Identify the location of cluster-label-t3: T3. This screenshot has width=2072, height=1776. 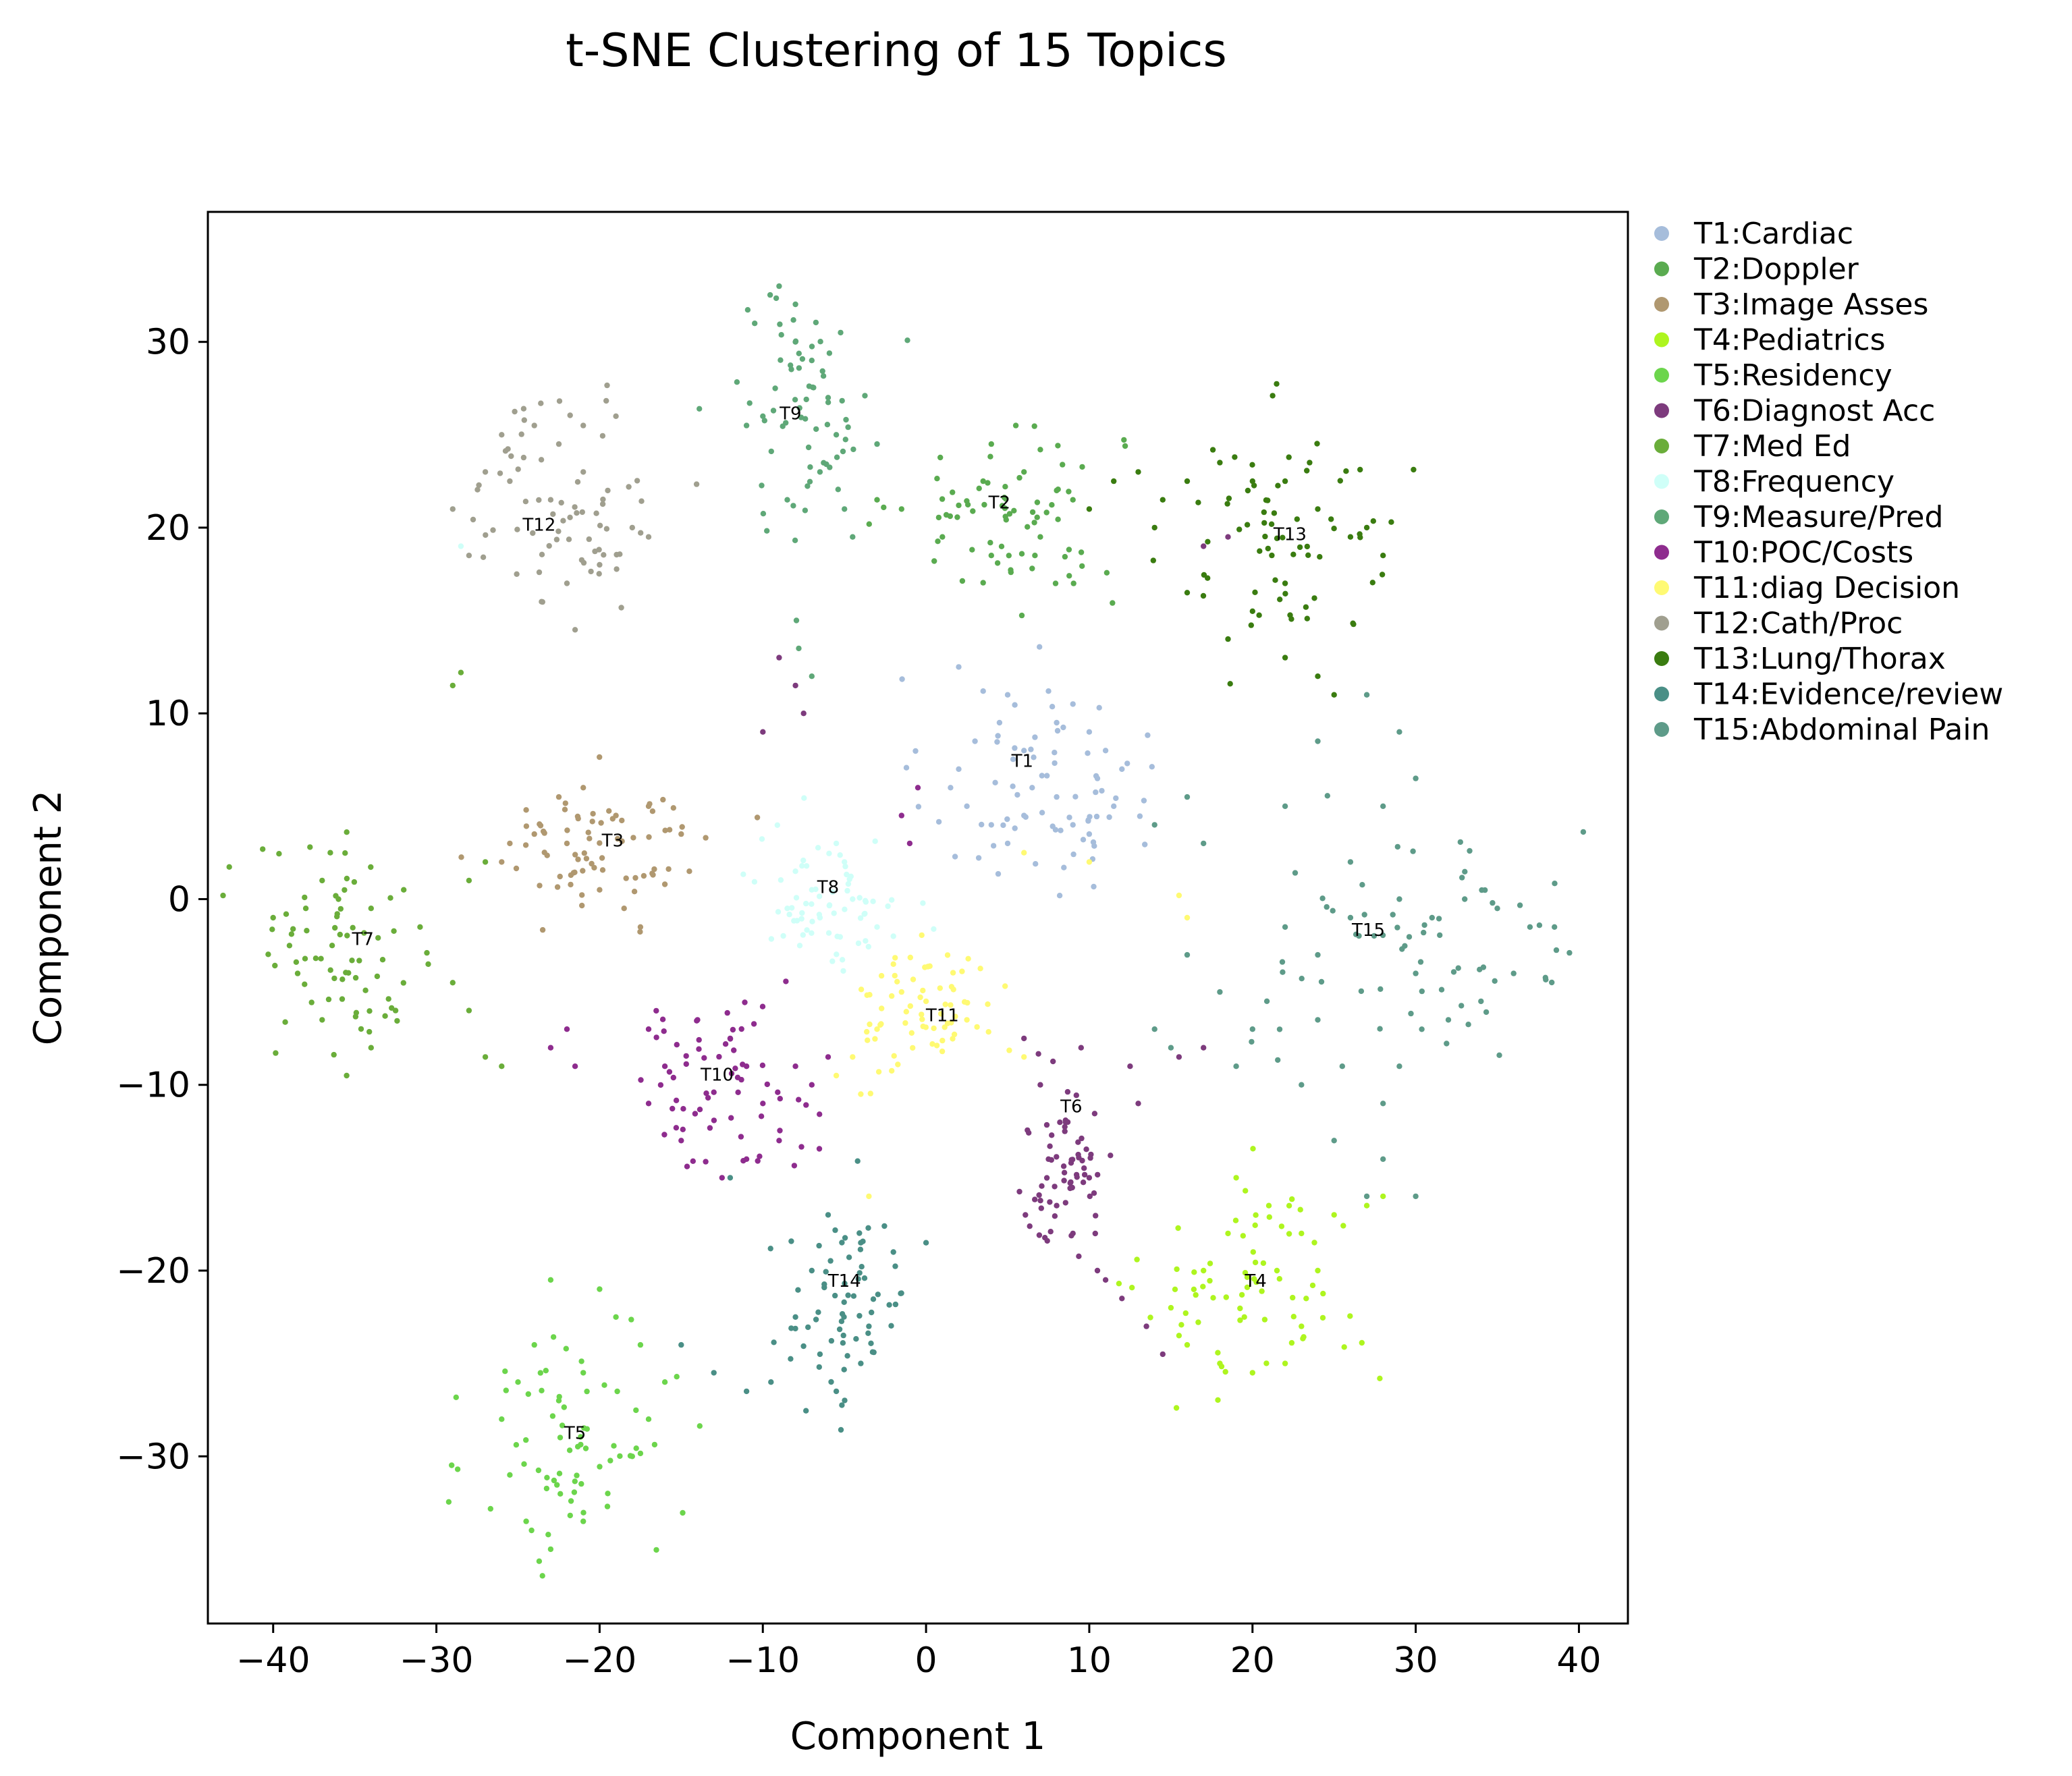
(612, 841).